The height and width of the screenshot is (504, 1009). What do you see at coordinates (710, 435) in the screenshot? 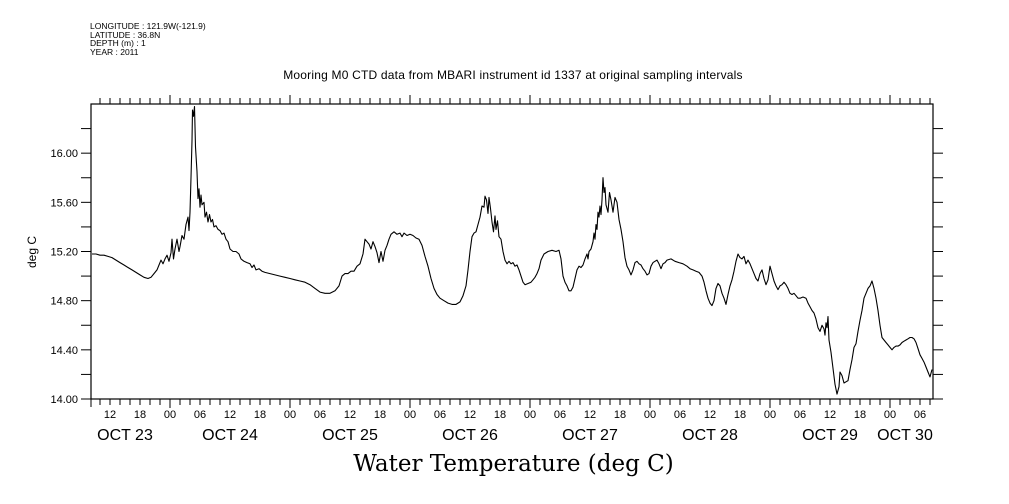
I see `x-day-label: OCT 28` at bounding box center [710, 435].